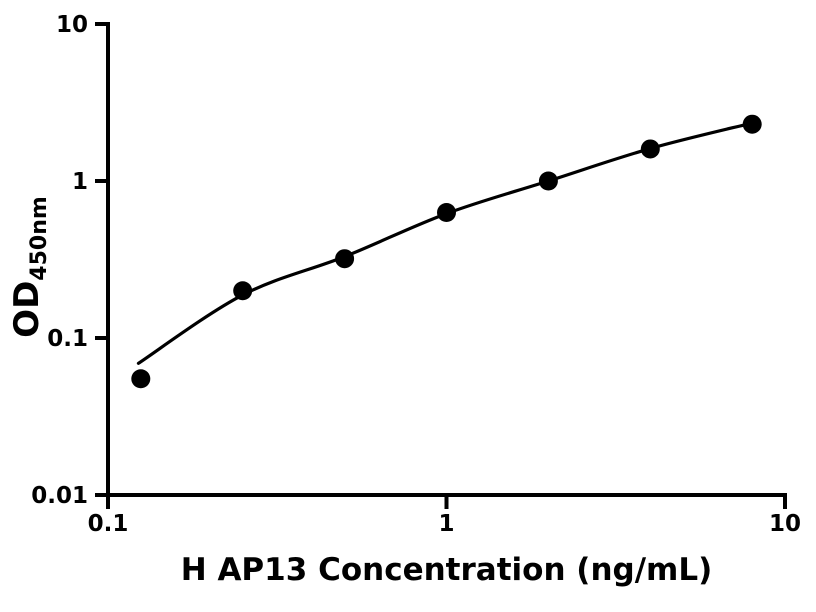 Image resolution: width=816 pixels, height=612 pixels. I want to click on y-tick-label: 0.1, so click(67, 339).